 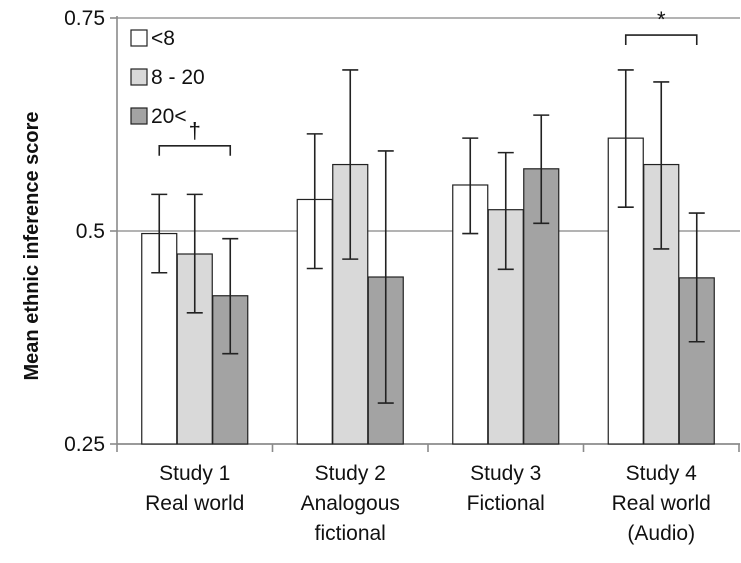 I want to click on legend-label-2: 20<, so click(x=169, y=116).